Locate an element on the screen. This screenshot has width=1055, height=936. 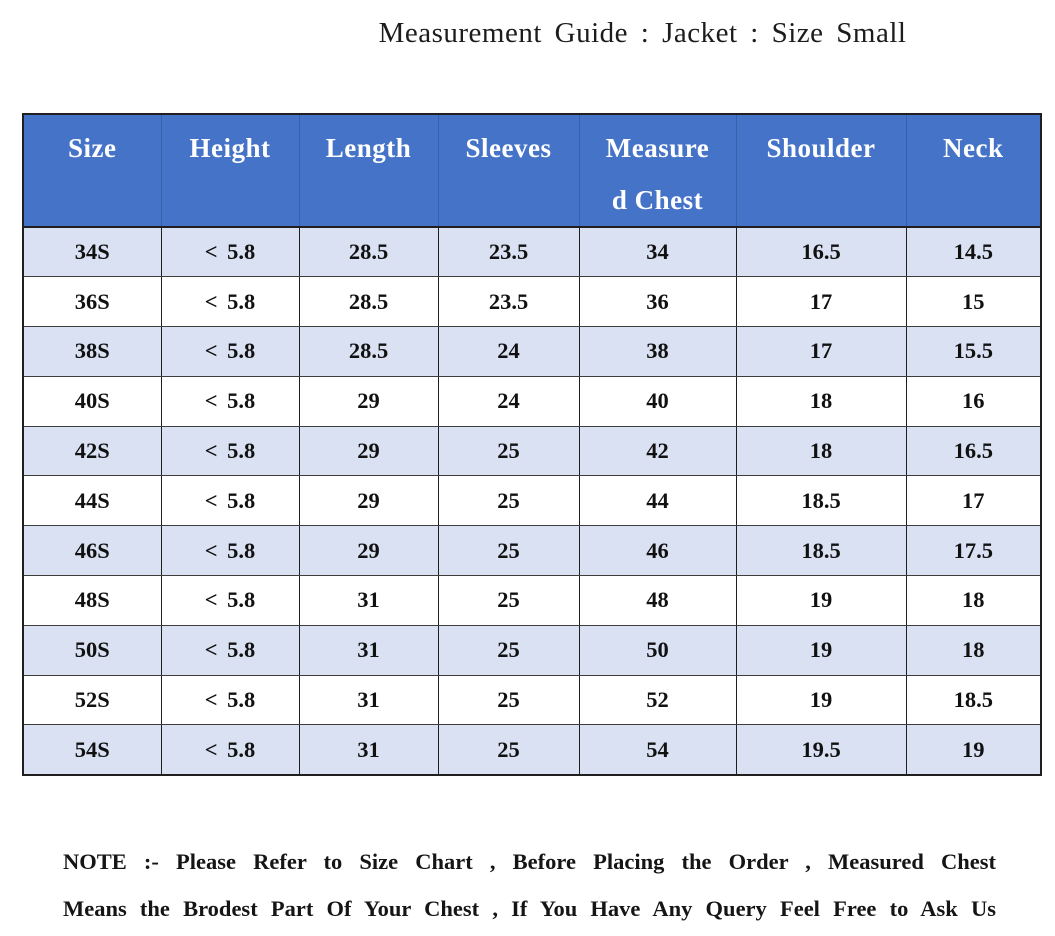
size-cell: 50S is located at coordinates (92, 650).